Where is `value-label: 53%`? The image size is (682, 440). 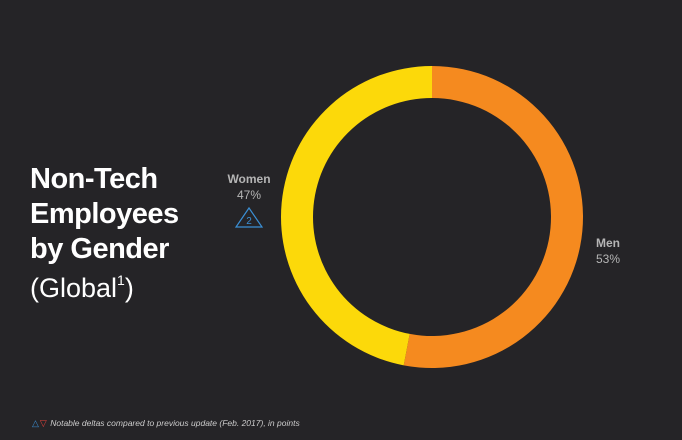 value-label: 53% is located at coordinates (608, 259).